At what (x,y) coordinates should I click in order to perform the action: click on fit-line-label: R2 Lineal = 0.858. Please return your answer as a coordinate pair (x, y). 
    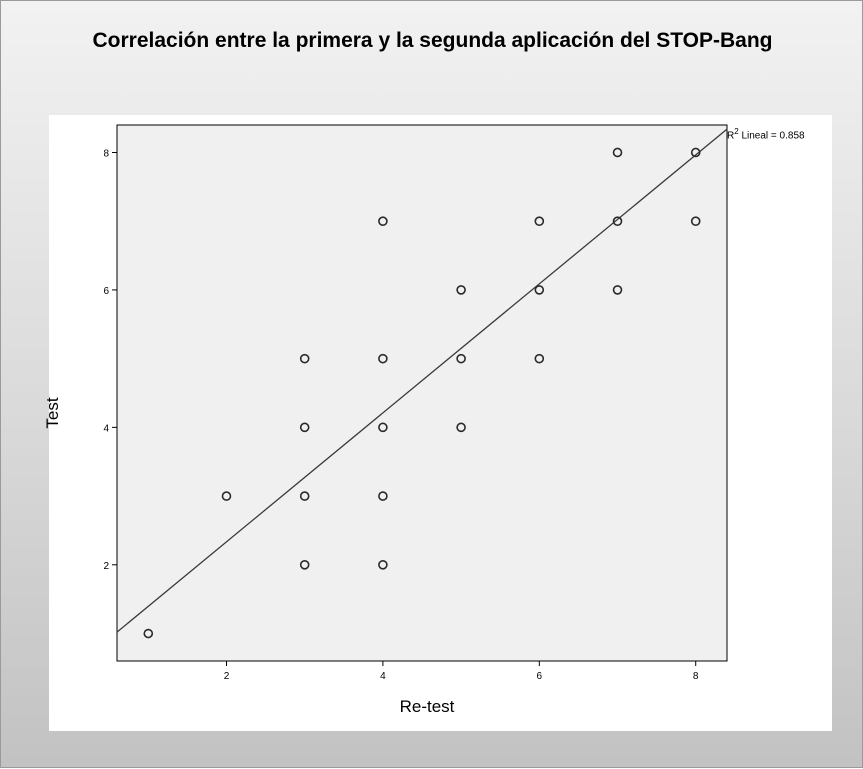
    Looking at the image, I should click on (766, 134).